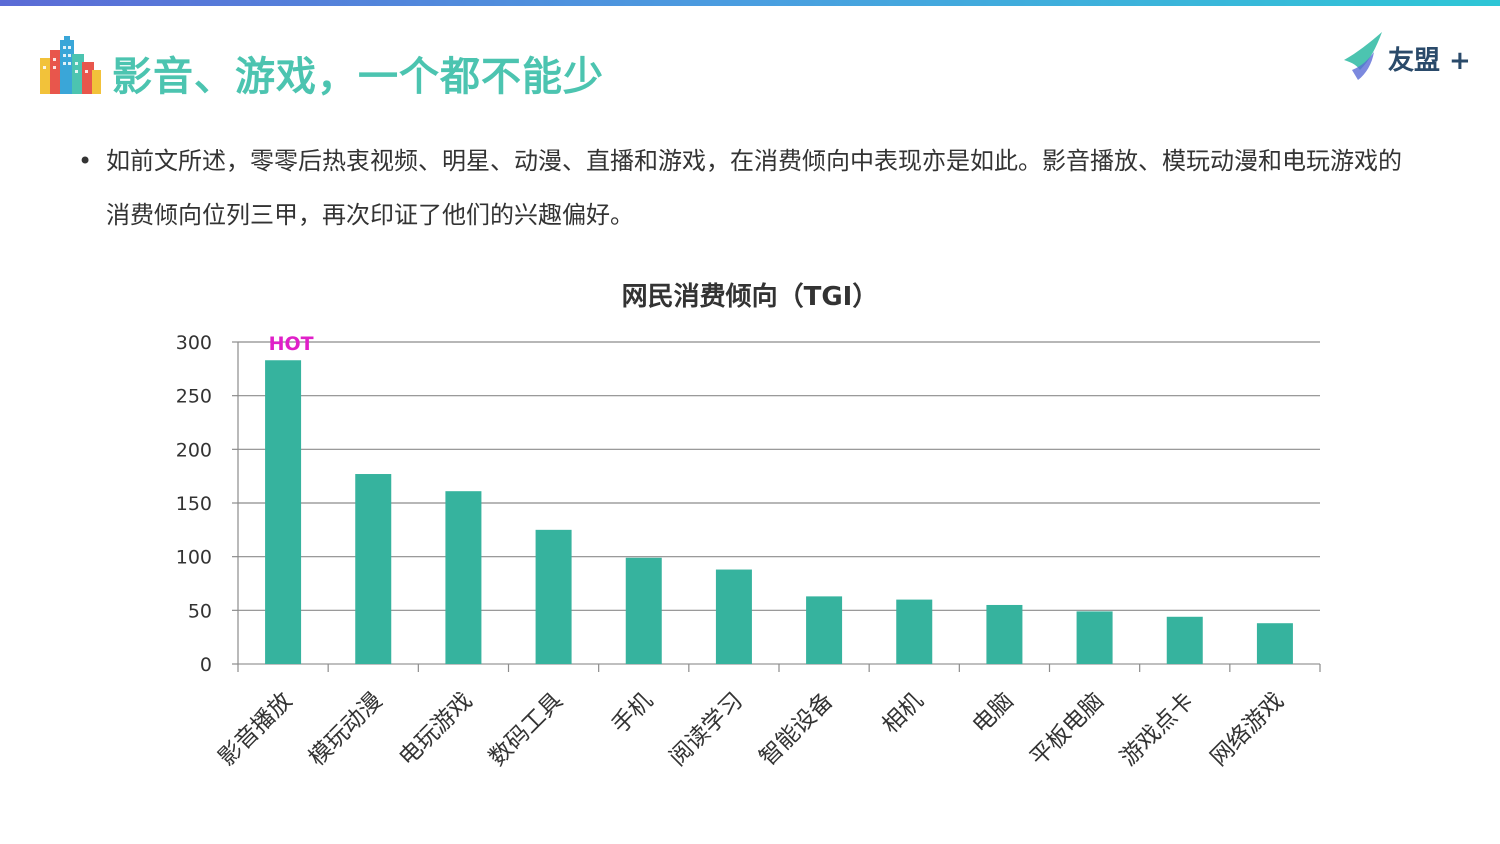  I want to click on x-category-label: 网络游戏, so click(1247, 729).